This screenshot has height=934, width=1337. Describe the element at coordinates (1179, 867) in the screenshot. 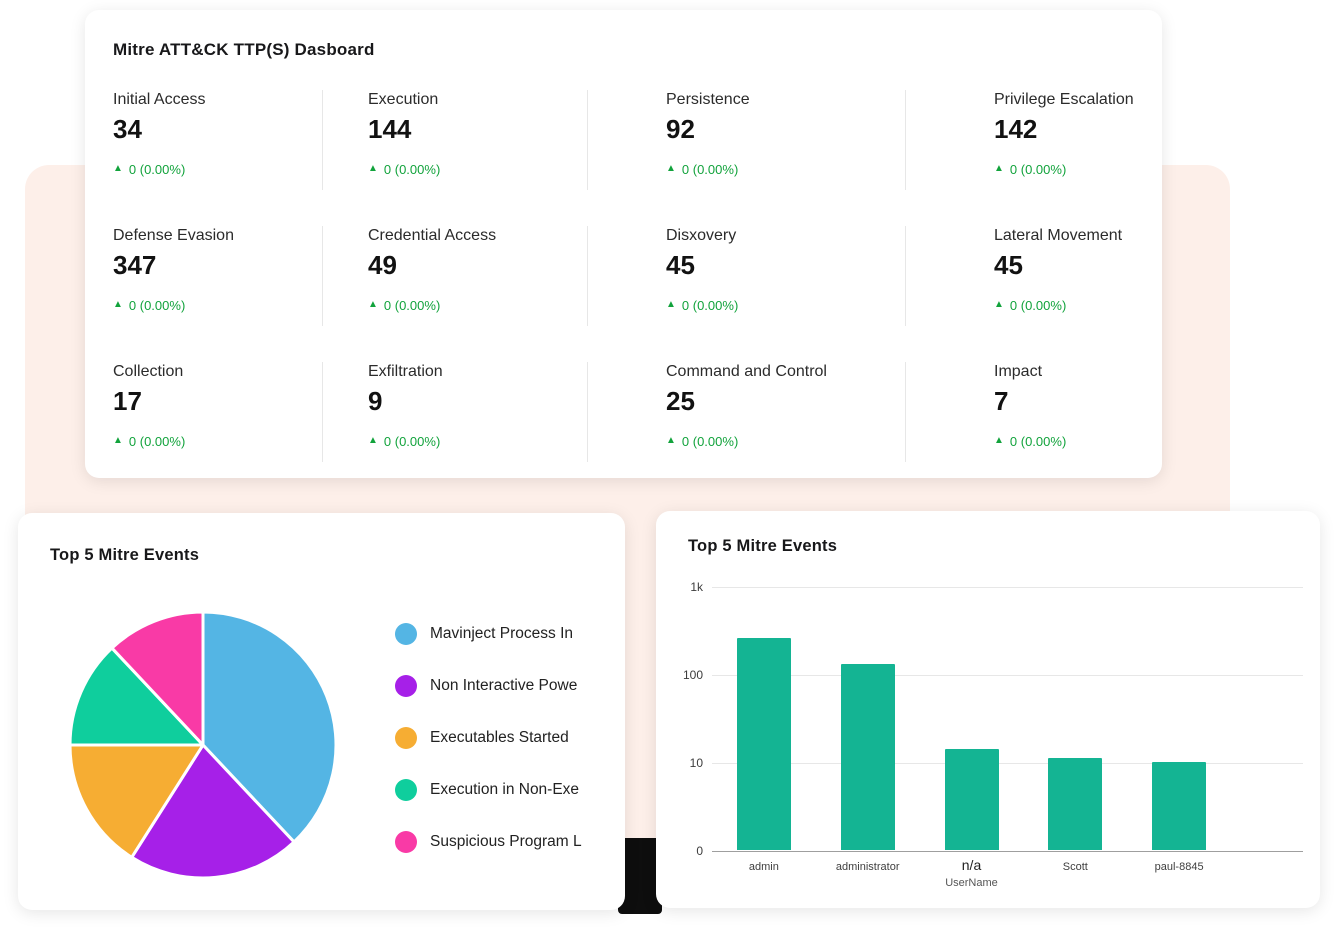

I see `x-tick-label: paul-8845` at that location.